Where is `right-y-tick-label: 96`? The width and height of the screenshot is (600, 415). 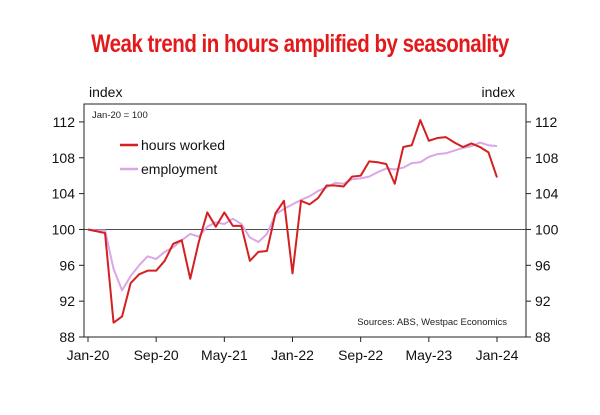
right-y-tick-label: 96 is located at coordinates (543, 265).